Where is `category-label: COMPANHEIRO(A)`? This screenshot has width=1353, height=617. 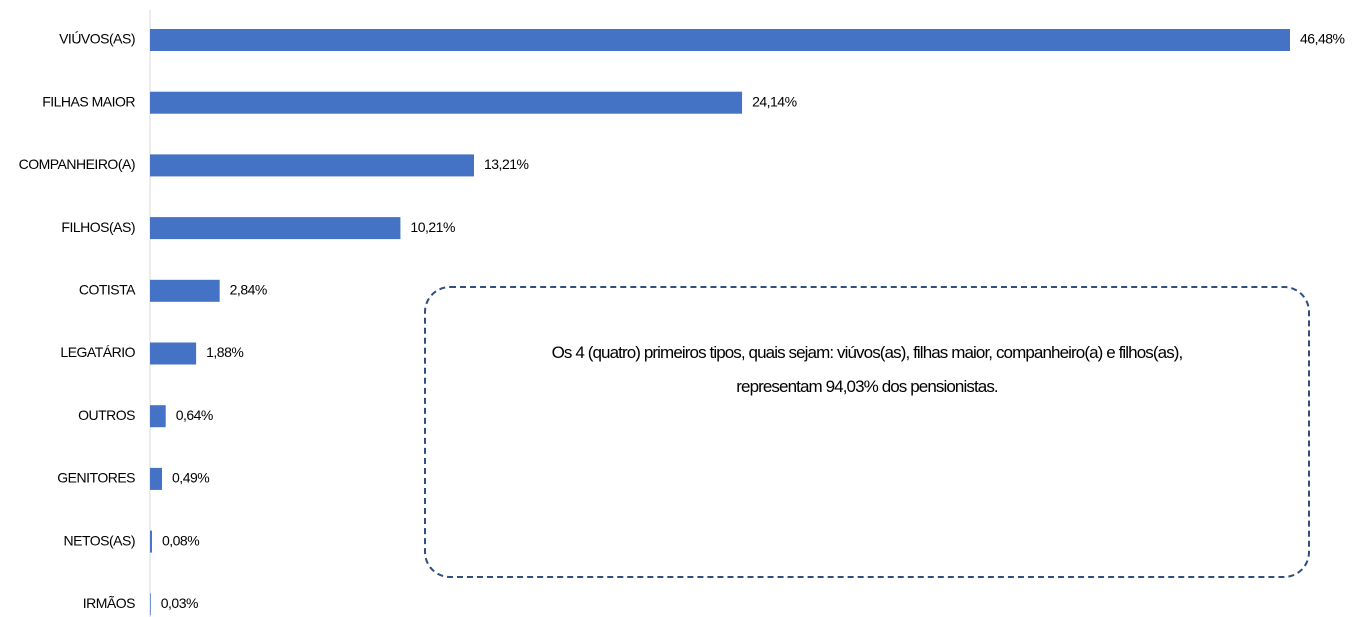 category-label: COMPANHEIRO(A) is located at coordinates (77, 164).